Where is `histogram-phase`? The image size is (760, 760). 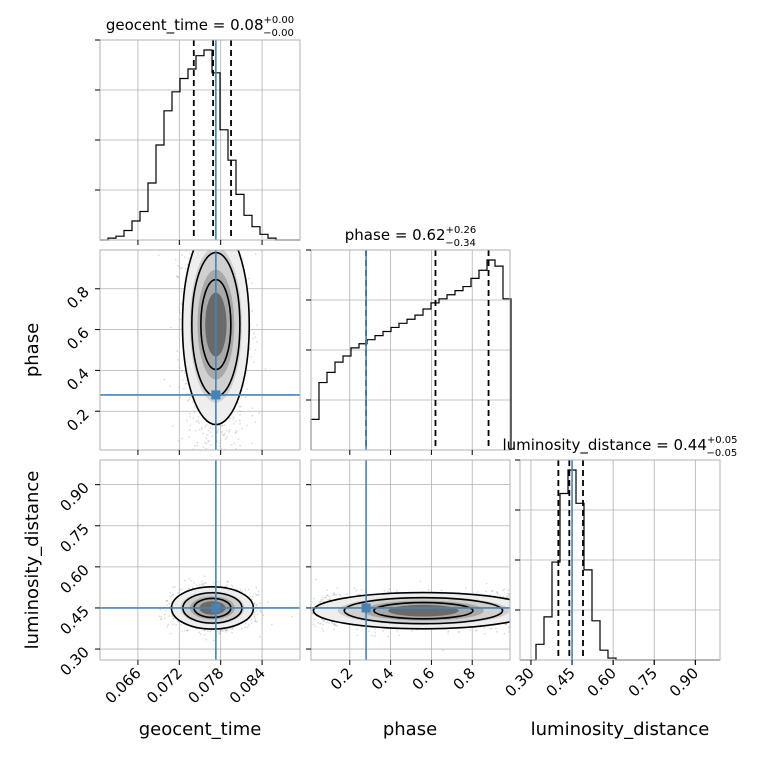
histogram-phase is located at coordinates (411, 354).